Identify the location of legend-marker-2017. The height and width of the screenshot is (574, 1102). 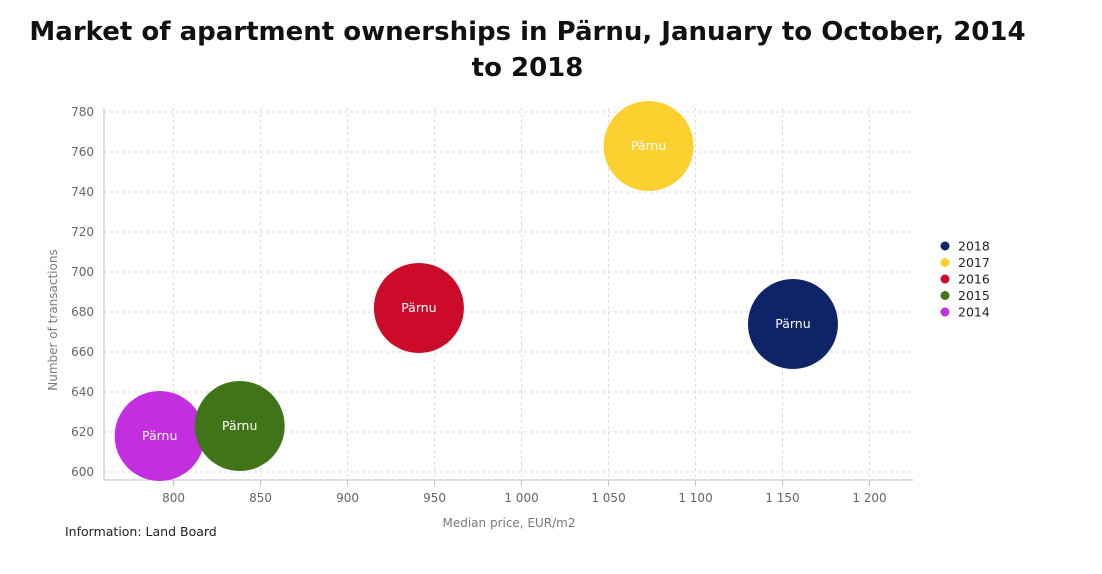
(945, 262).